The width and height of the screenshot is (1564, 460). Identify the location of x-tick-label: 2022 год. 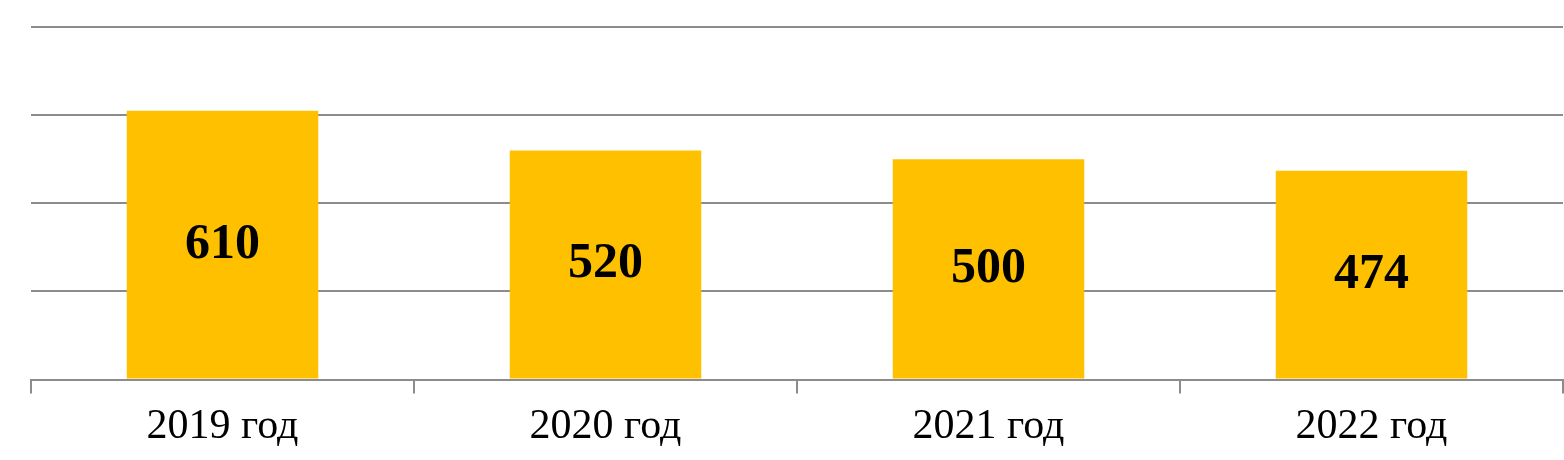
(1371, 423).